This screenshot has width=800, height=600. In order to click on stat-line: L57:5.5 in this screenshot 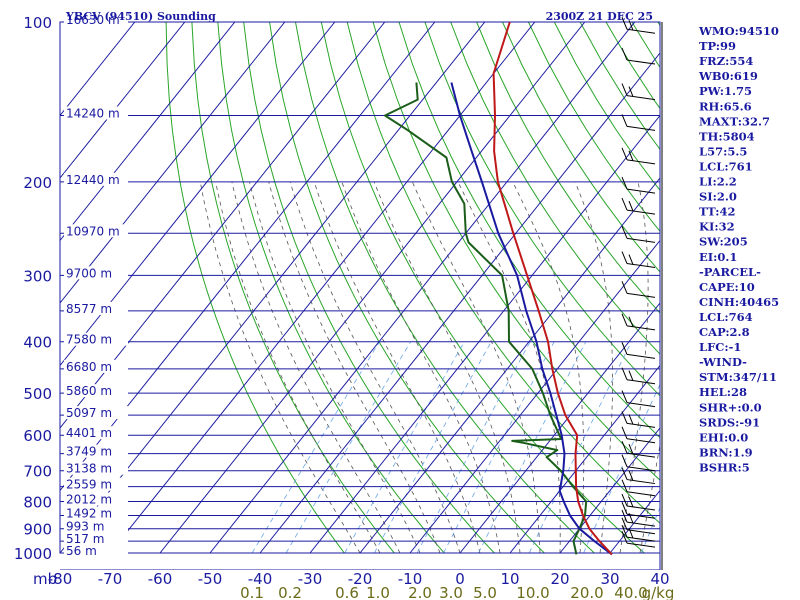, I will do `click(723, 151)`.